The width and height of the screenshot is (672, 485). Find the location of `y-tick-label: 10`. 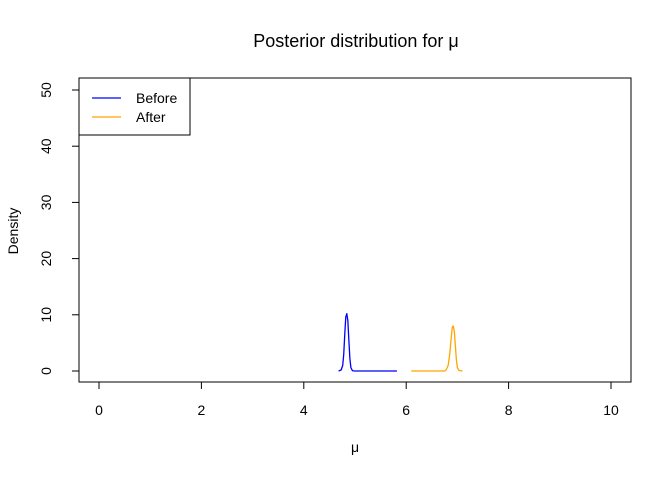

y-tick-label: 10 is located at coordinates (46, 315).